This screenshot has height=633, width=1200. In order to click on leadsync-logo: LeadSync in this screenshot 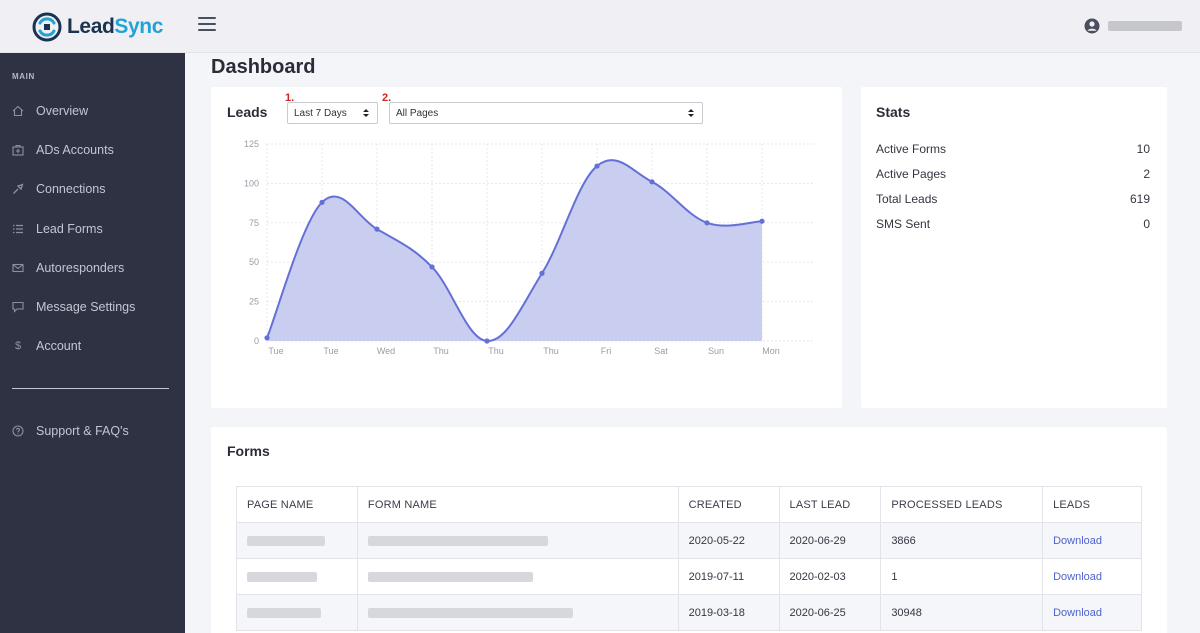, I will do `click(97, 27)`.